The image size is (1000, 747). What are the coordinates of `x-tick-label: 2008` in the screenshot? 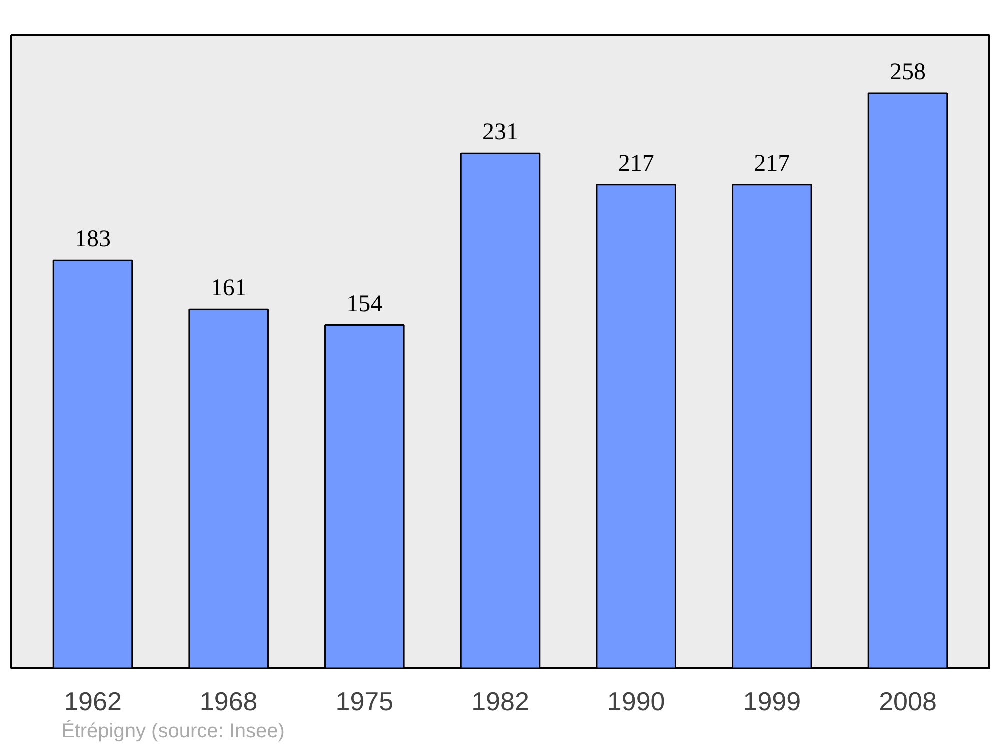 It's located at (908, 701).